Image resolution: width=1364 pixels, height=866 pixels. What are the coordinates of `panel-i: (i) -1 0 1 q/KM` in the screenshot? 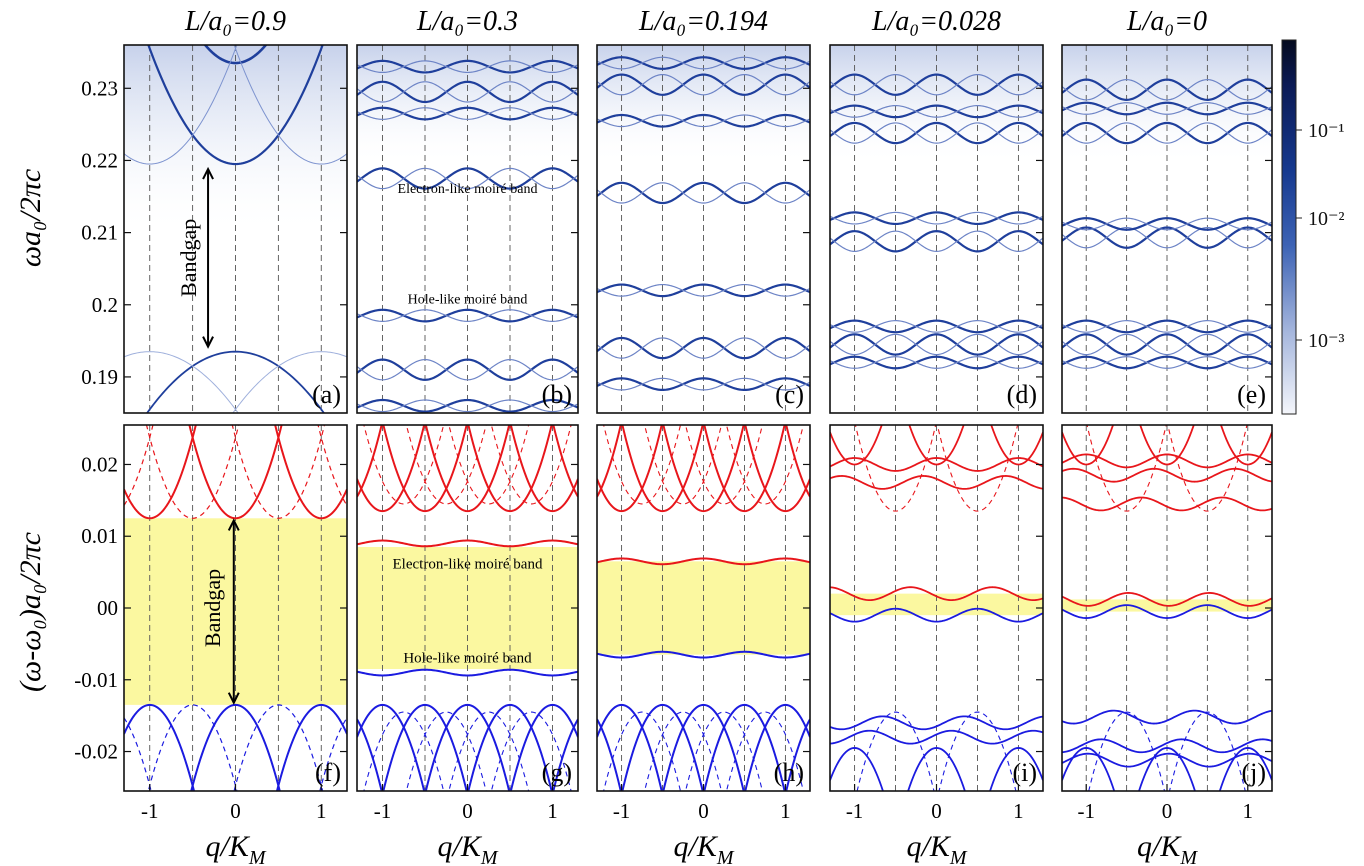 It's located at (936, 645).